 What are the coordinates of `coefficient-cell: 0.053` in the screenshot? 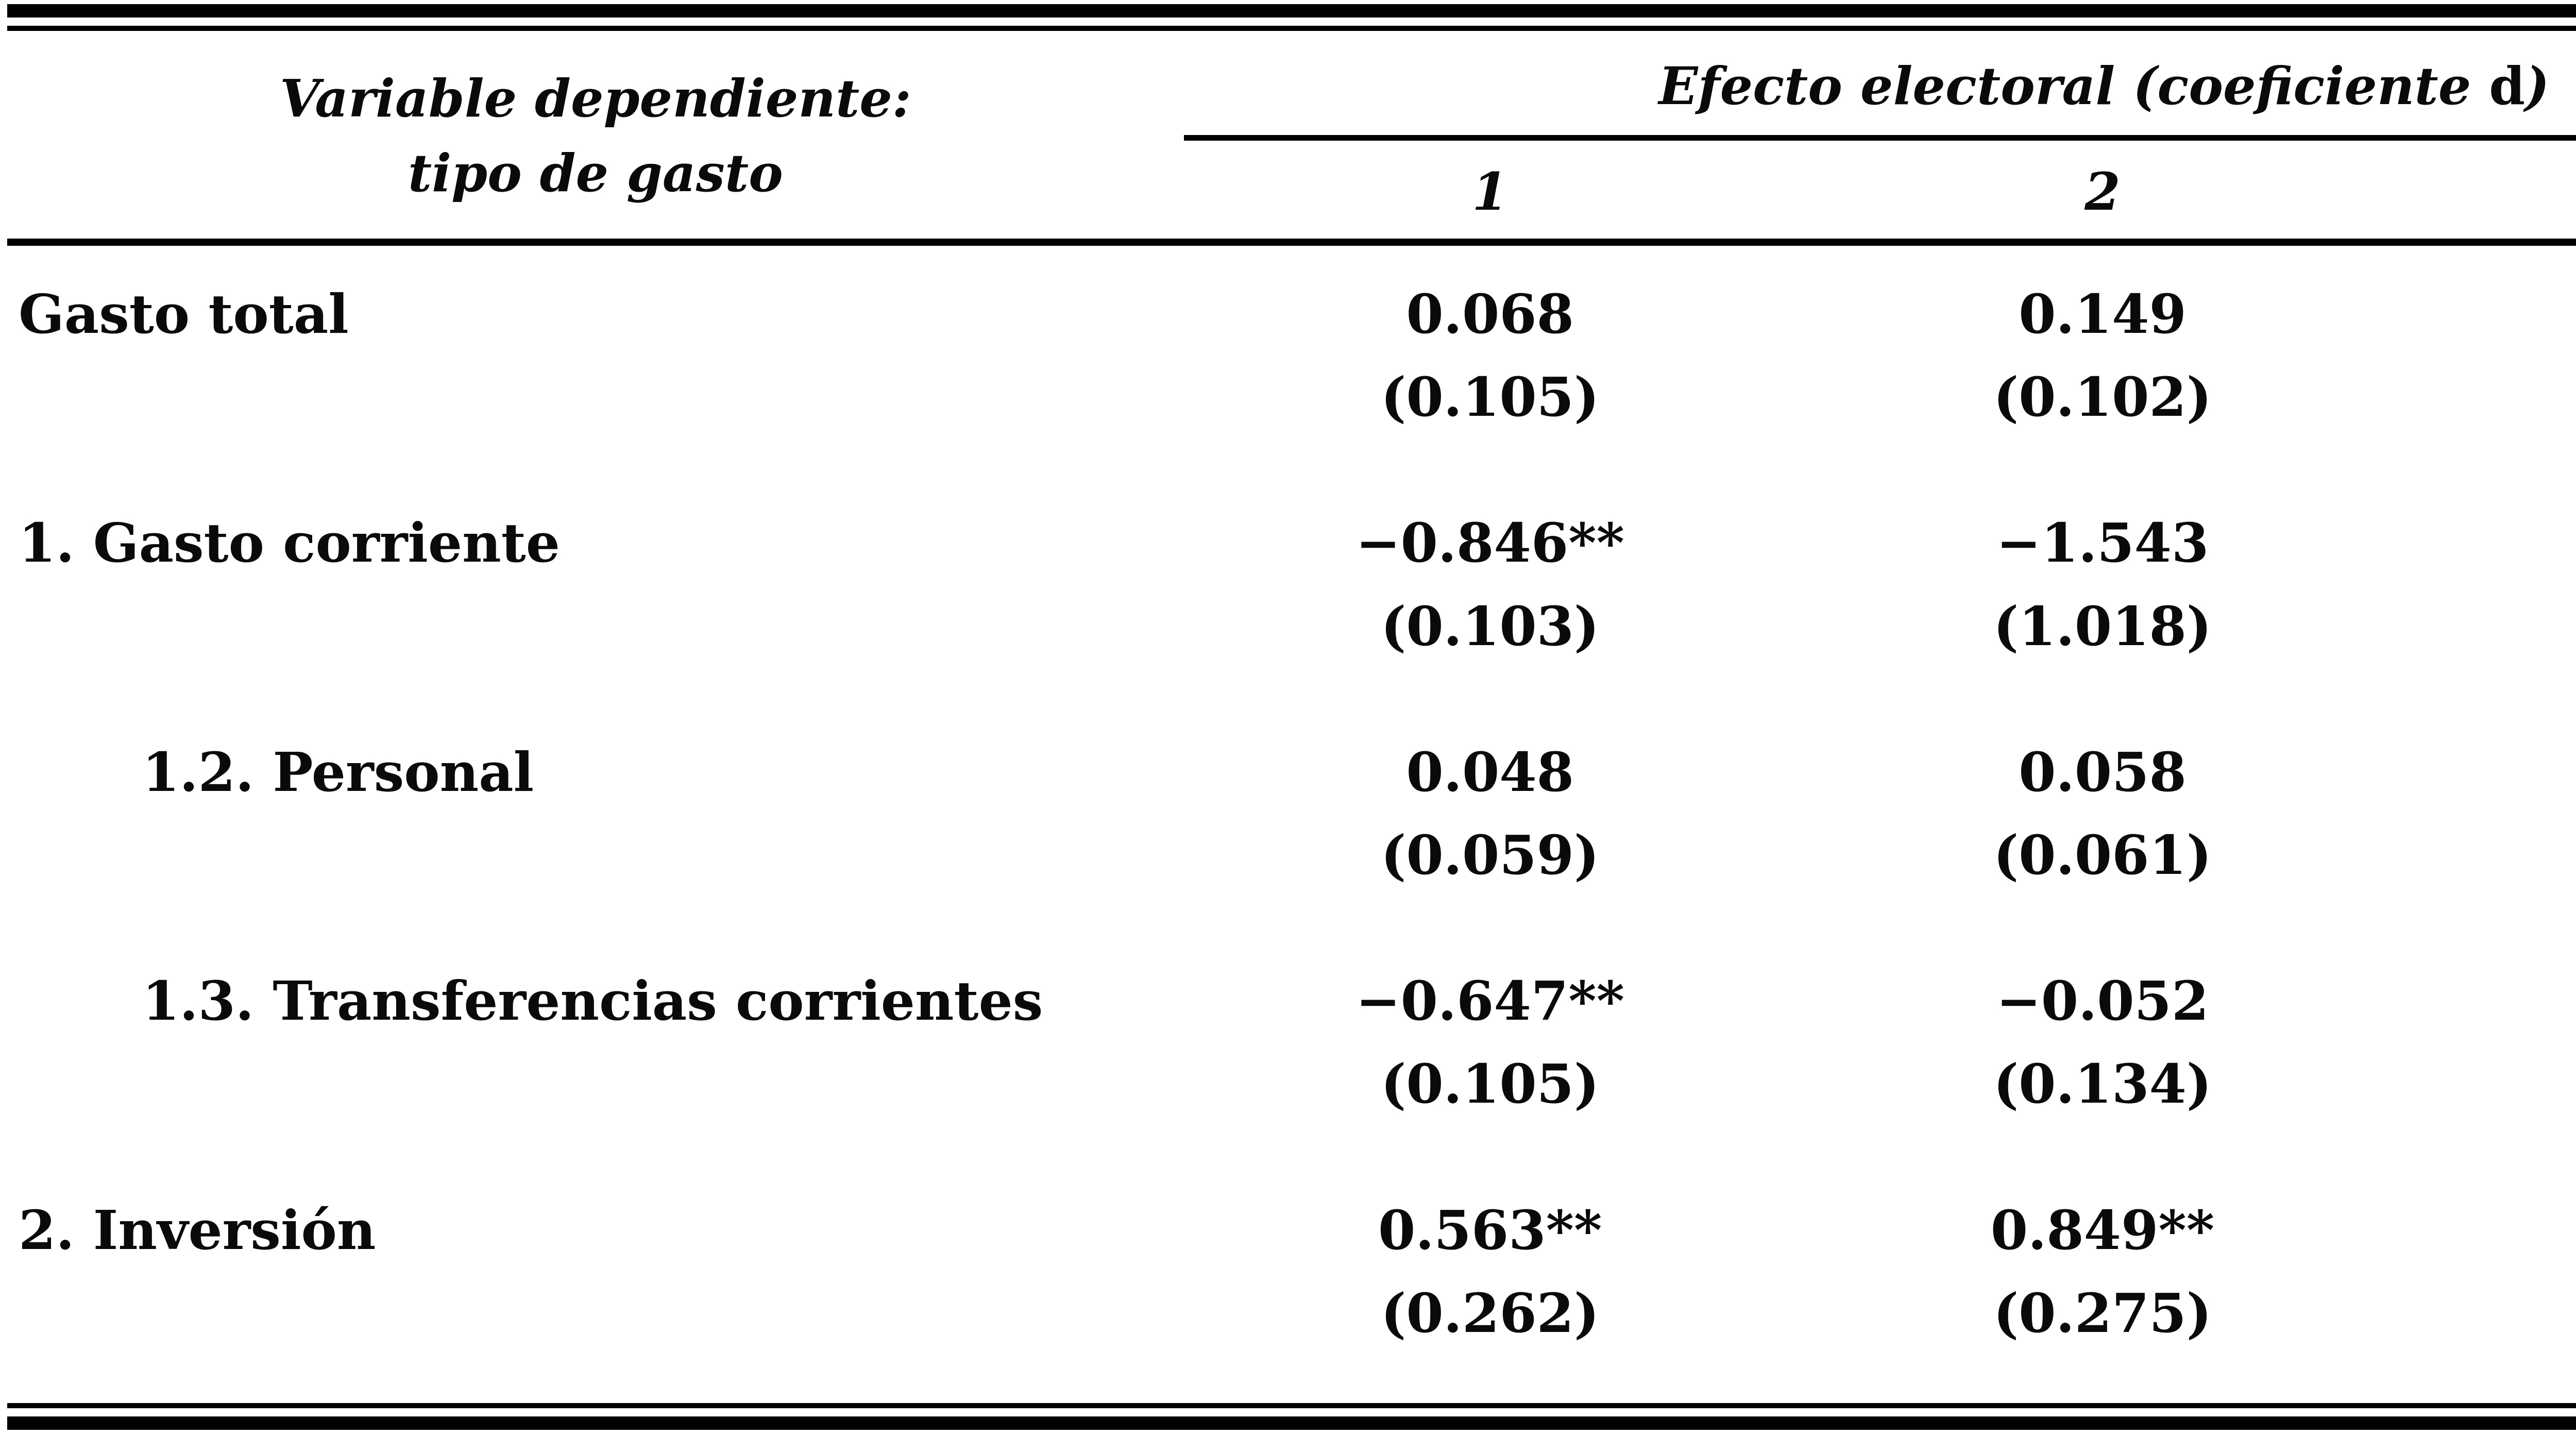 It's located at (2492, 772).